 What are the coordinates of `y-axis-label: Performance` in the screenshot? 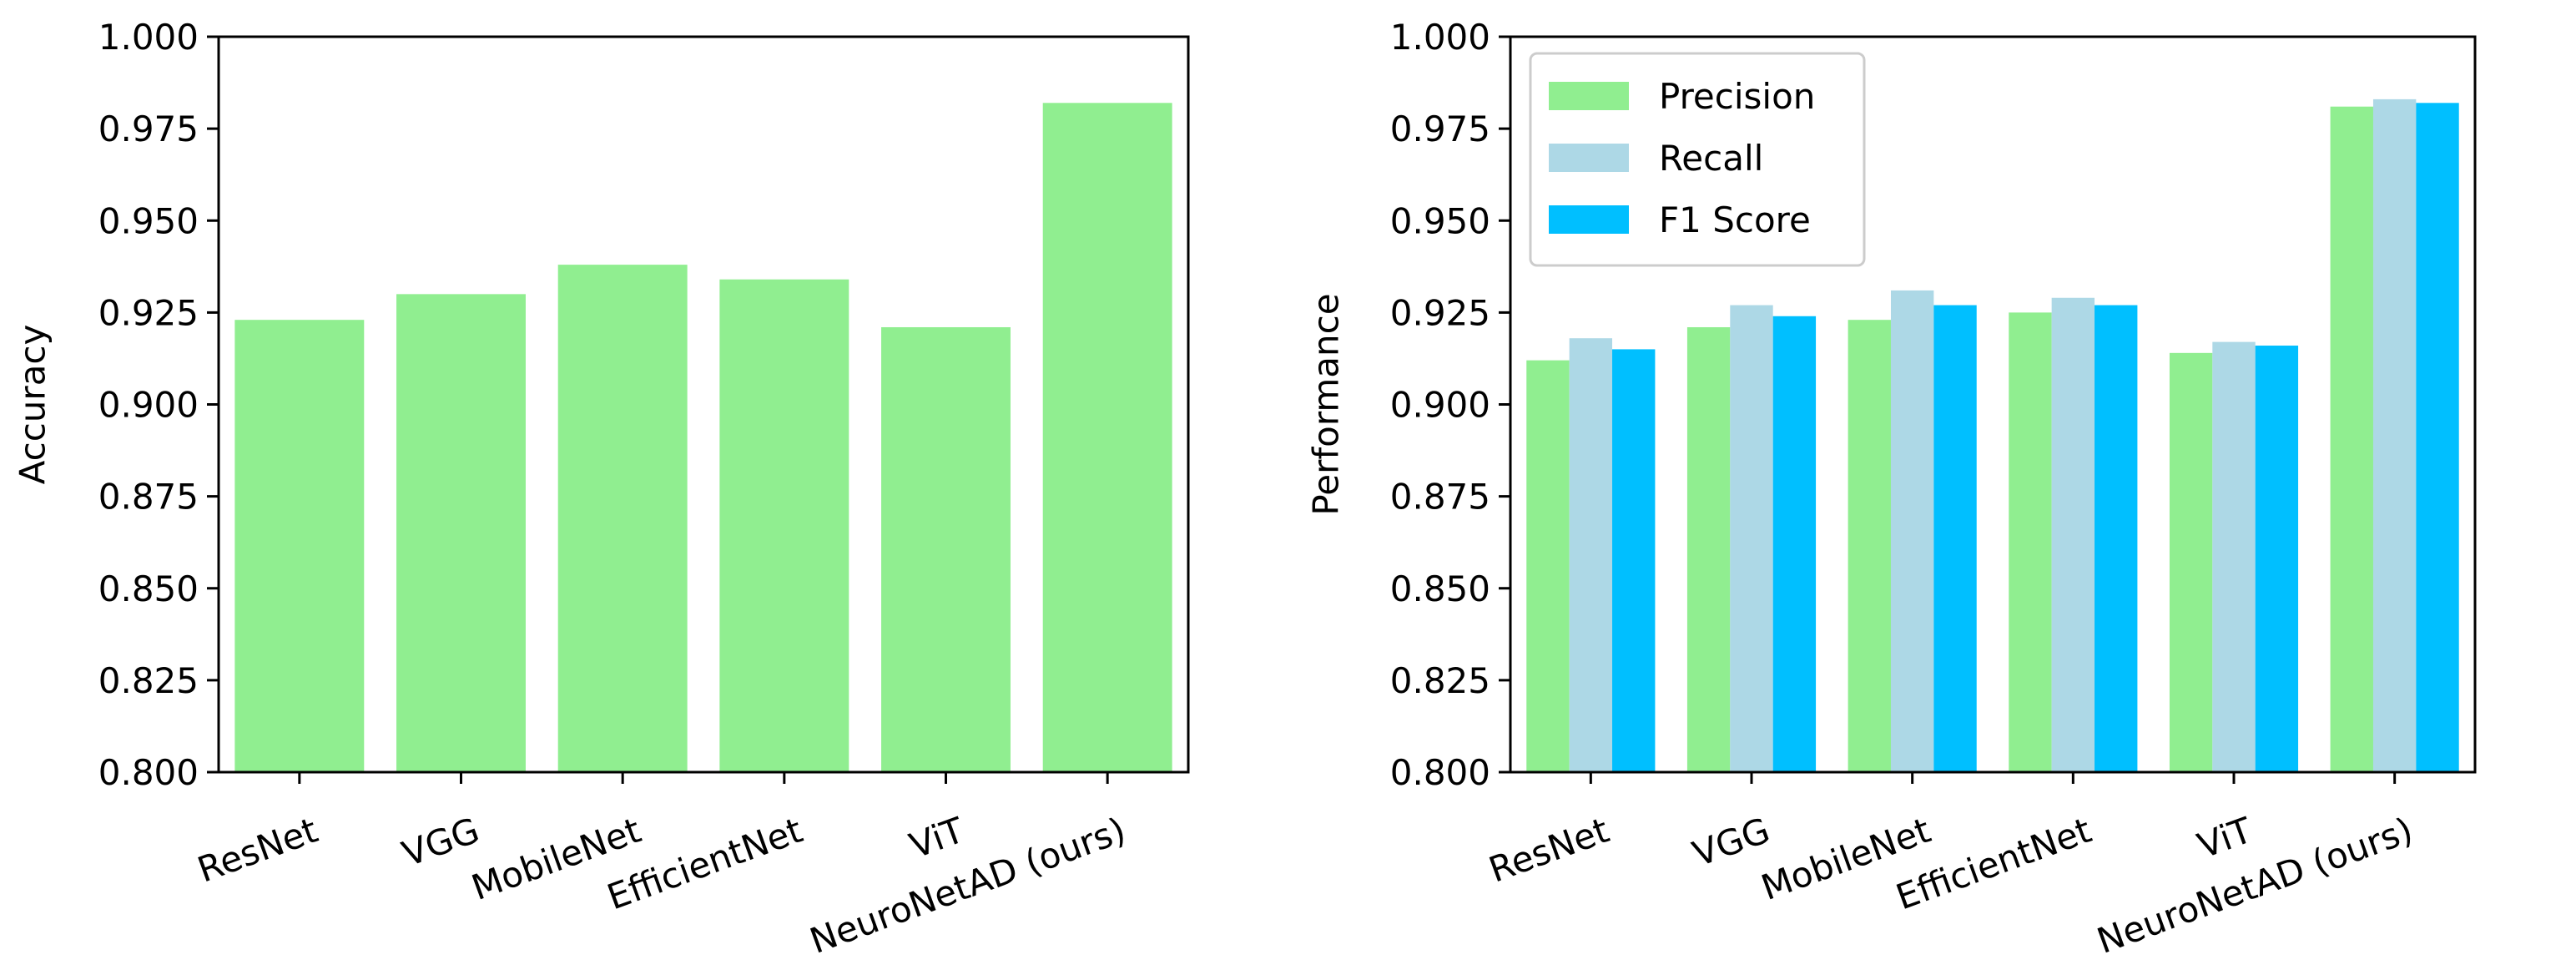 It's located at (1327, 404).